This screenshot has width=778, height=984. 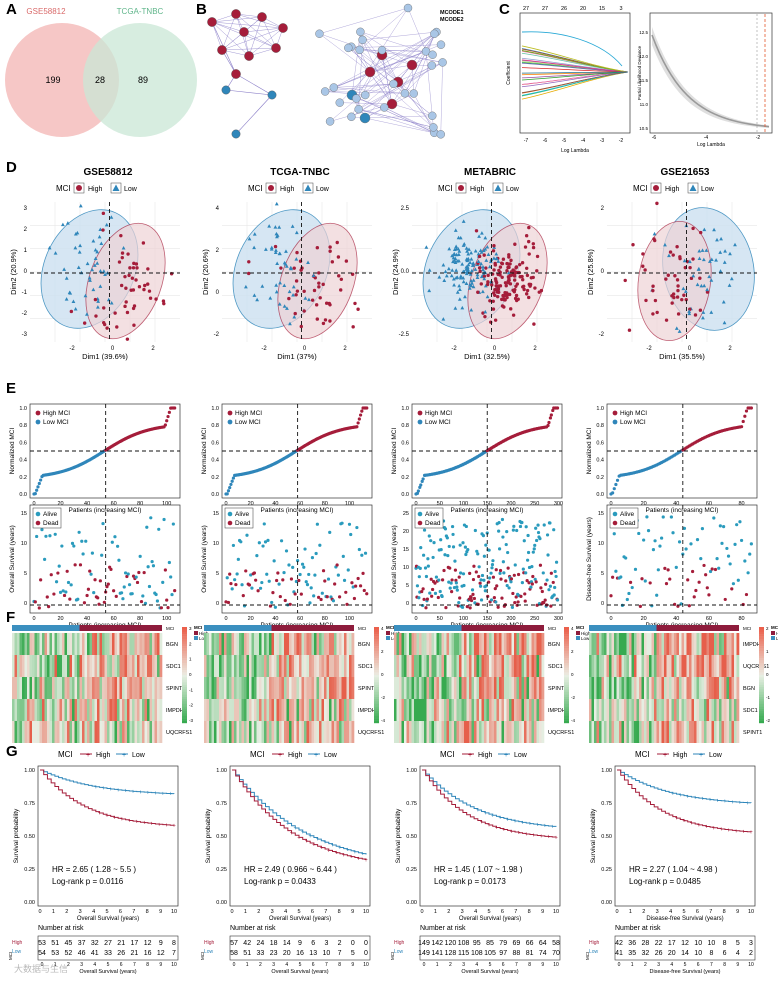 What do you see at coordinates (120, 912) in the screenshot?
I see `km-x-tick: 6` at bounding box center [120, 912].